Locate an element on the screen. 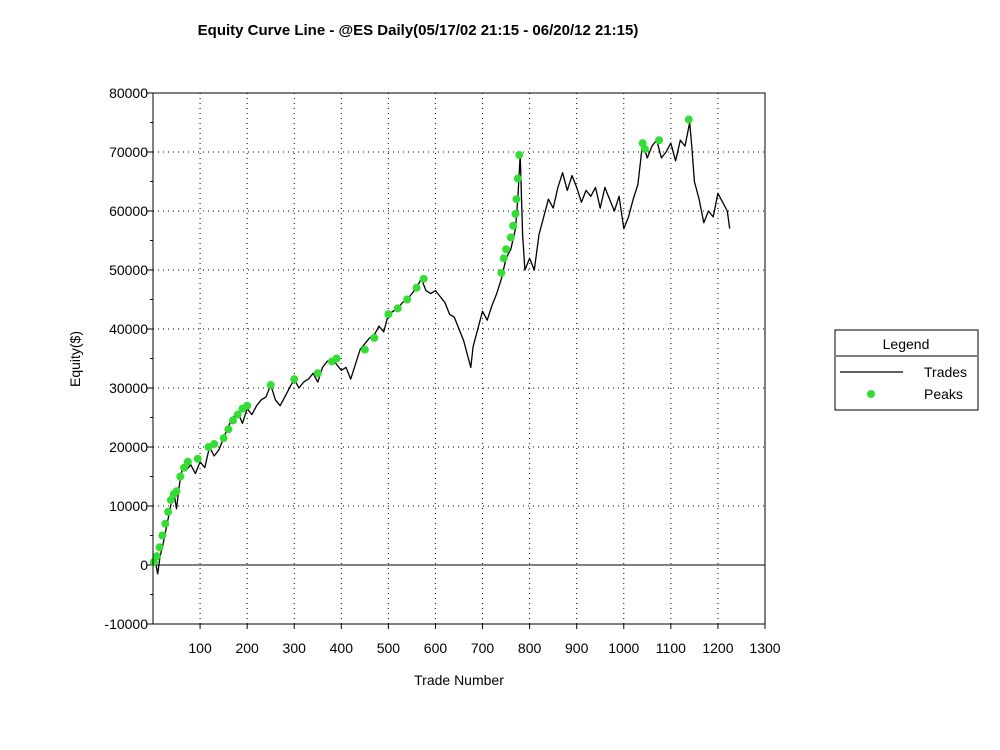 Image resolution: width=1000 pixels, height=750 pixels. x-tick-label: 900 is located at coordinates (577, 648).